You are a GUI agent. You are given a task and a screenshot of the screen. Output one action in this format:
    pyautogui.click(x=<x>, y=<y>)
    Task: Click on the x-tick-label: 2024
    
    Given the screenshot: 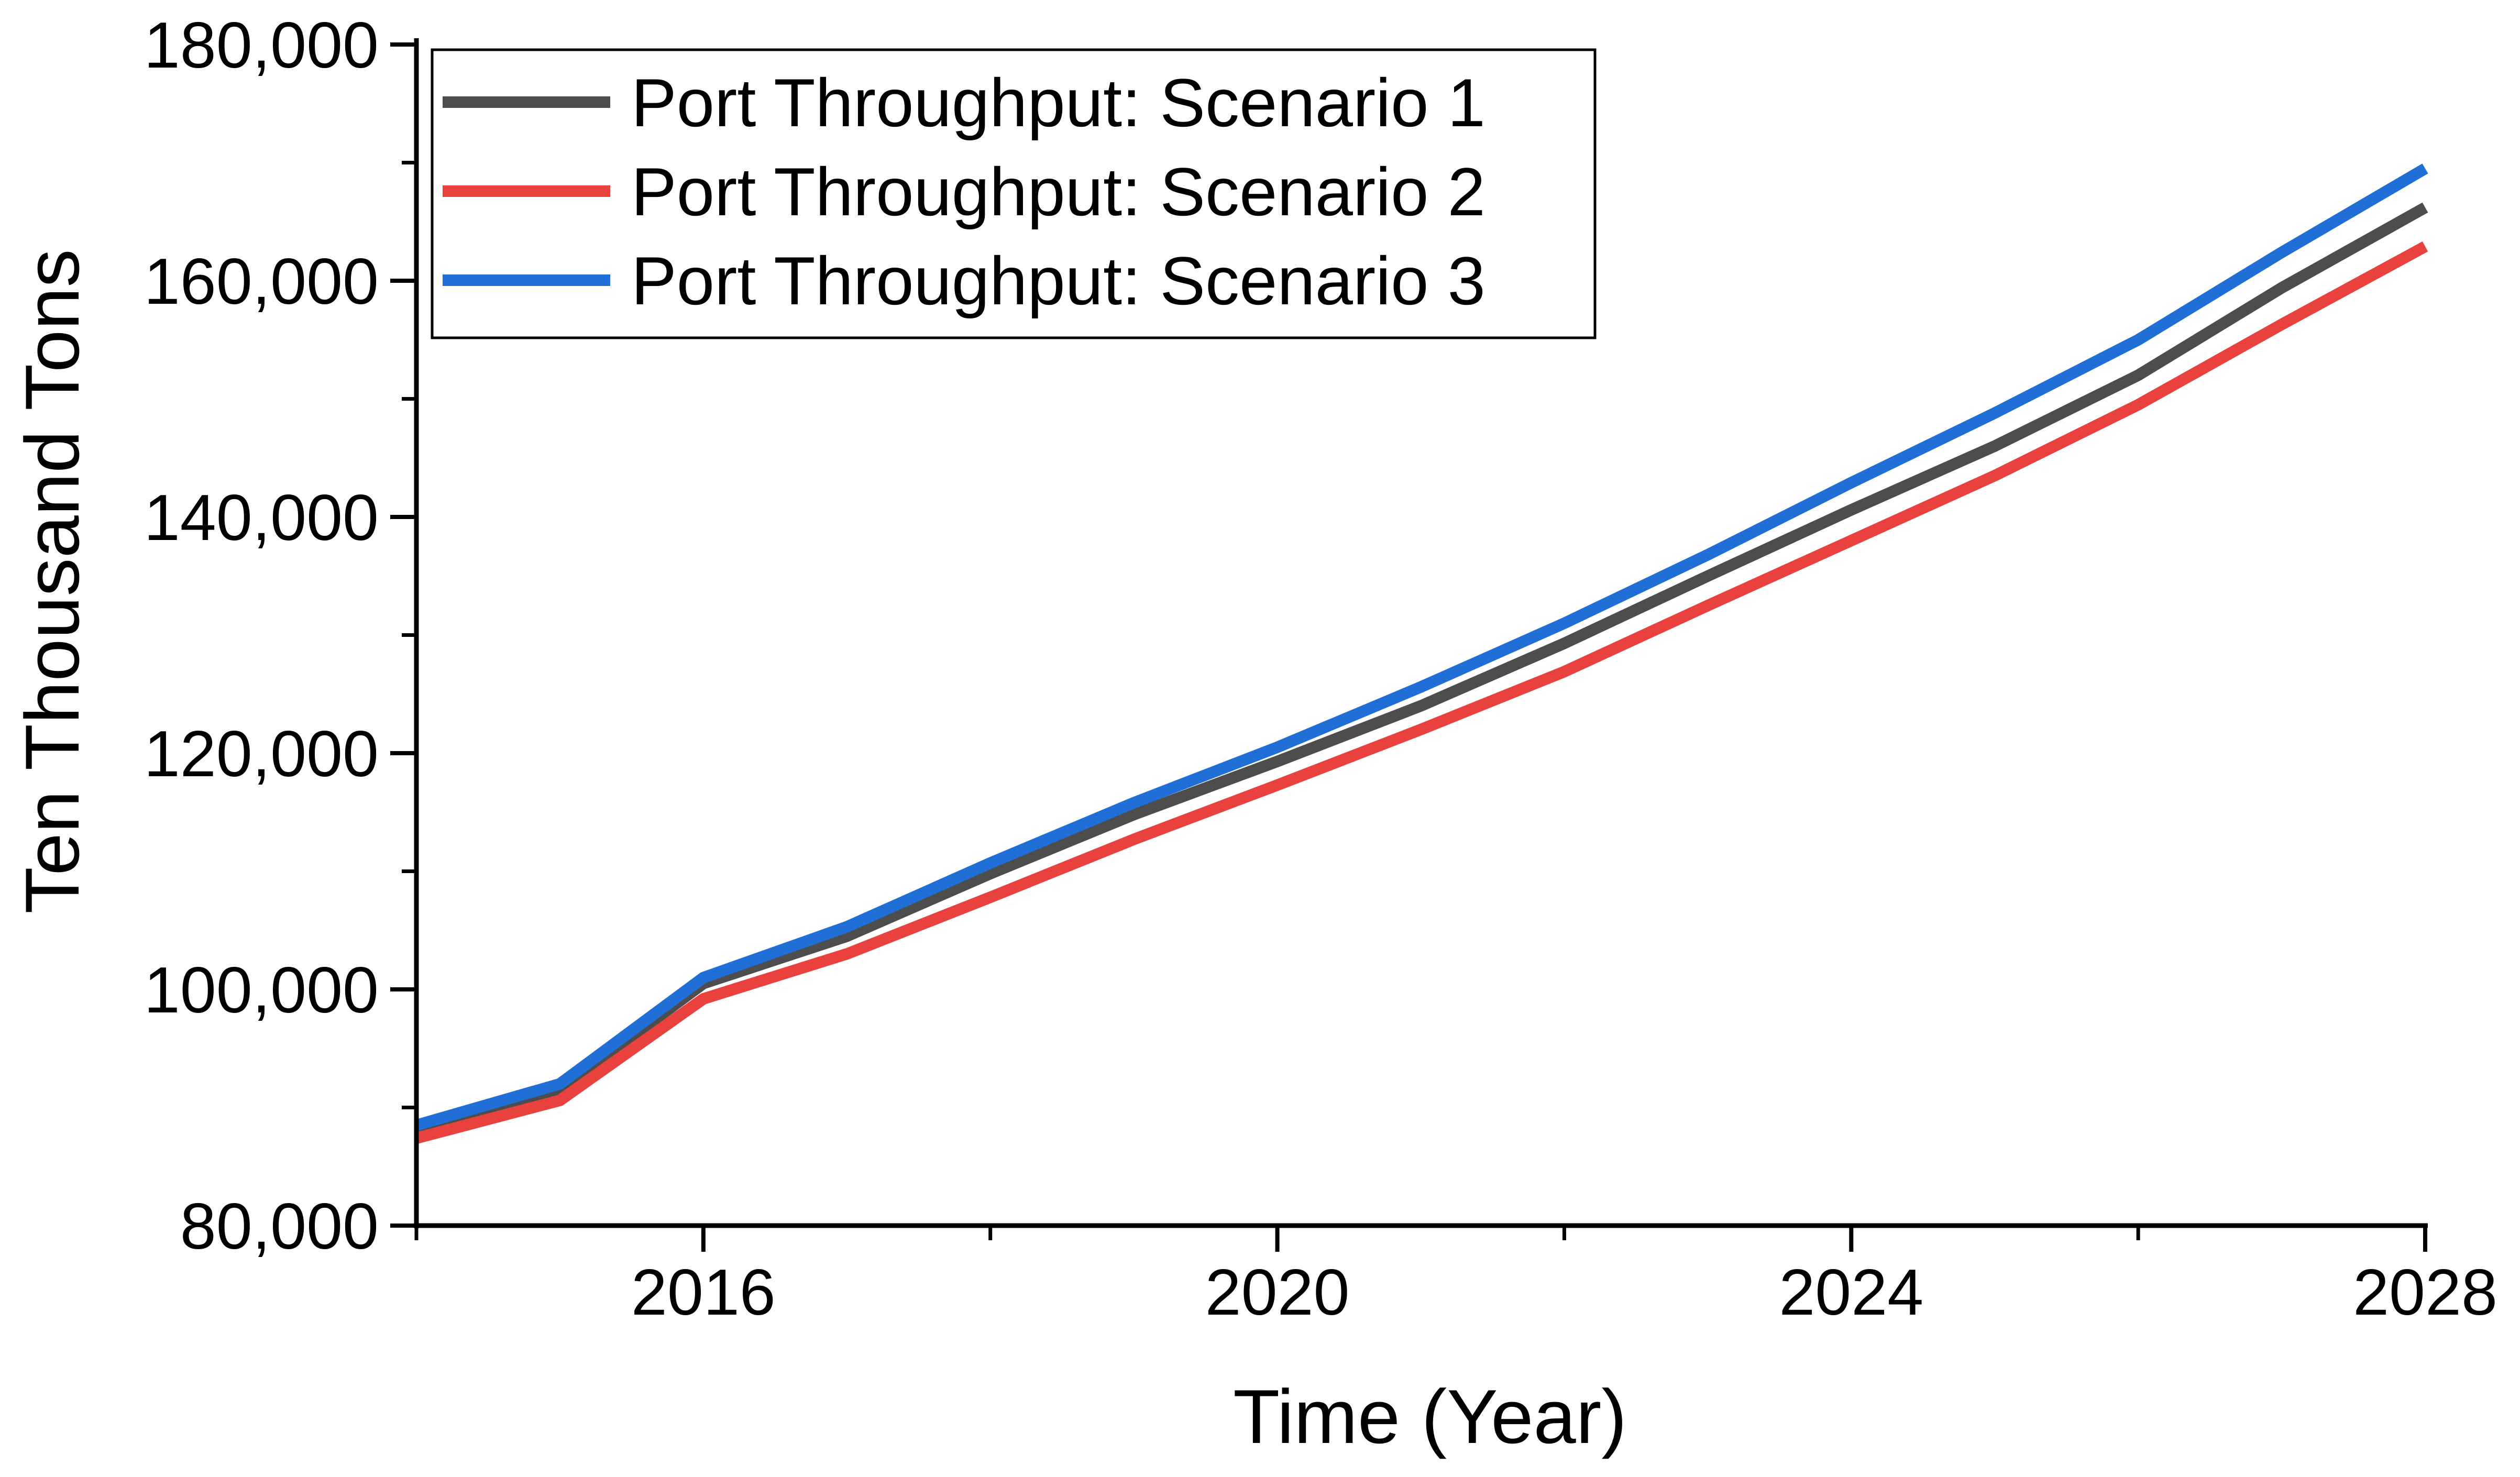 What is the action you would take?
    pyautogui.click(x=1851, y=1292)
    